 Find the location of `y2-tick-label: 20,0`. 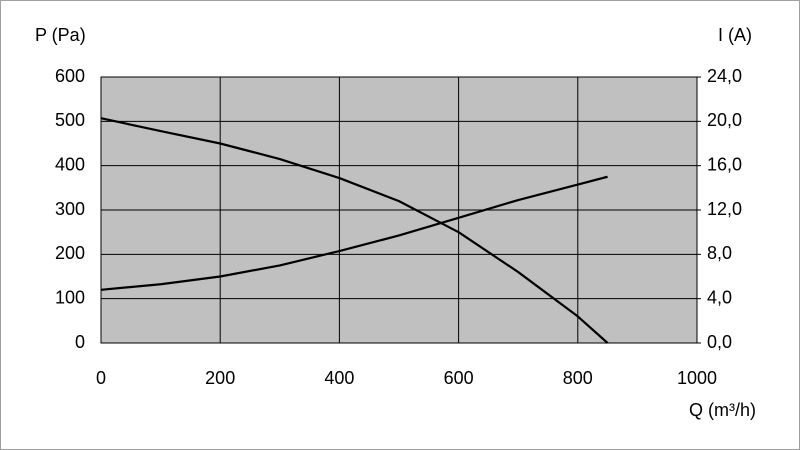

y2-tick-label: 20,0 is located at coordinates (724, 120).